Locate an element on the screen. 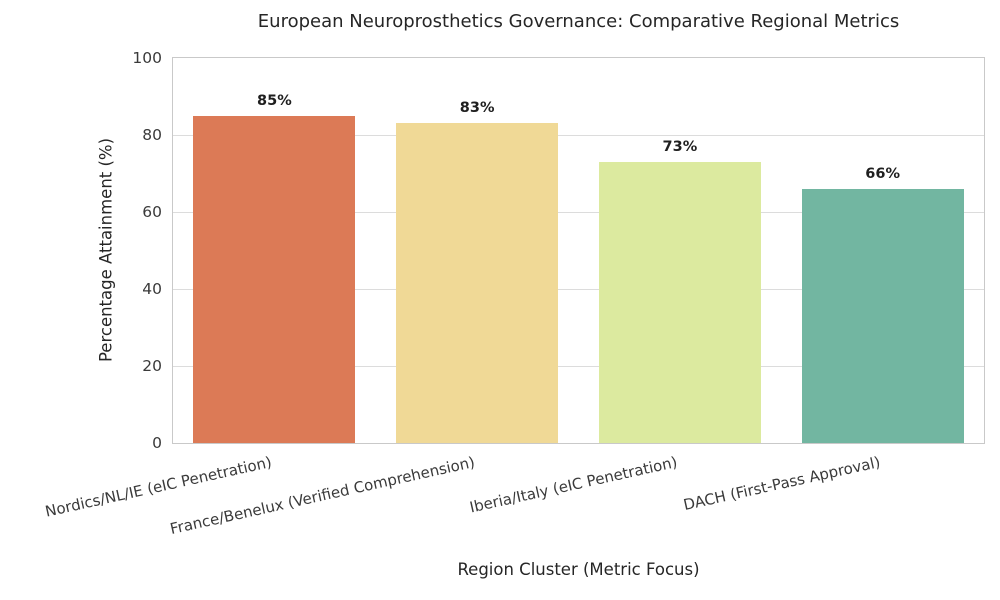 The image size is (1000, 600). x-axis-title: Region Cluster (Metric Focus) is located at coordinates (578, 569).